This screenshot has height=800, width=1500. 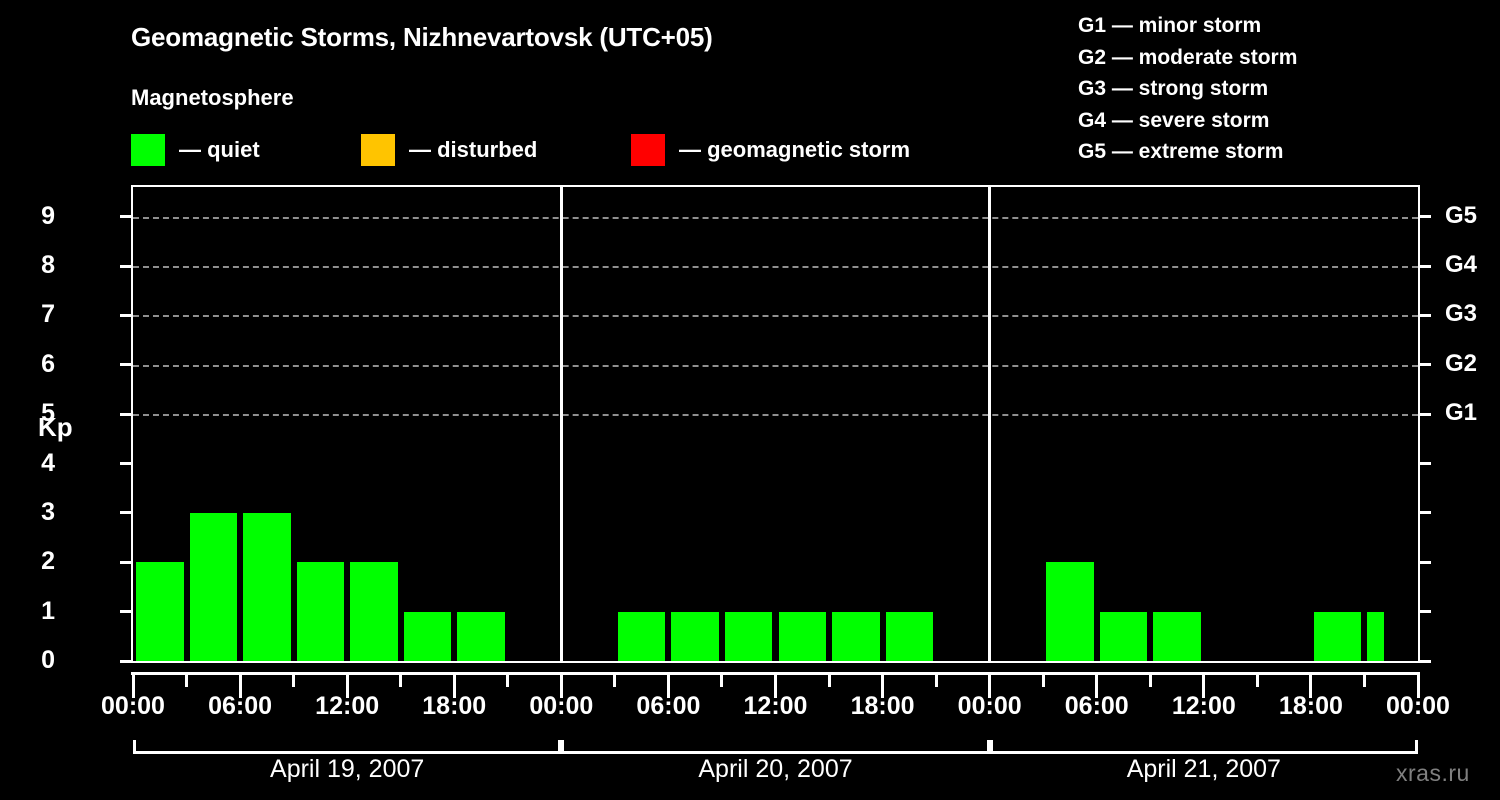 What do you see at coordinates (473, 149) in the screenshot?
I see `legend-label-disturbed: — disturbed` at bounding box center [473, 149].